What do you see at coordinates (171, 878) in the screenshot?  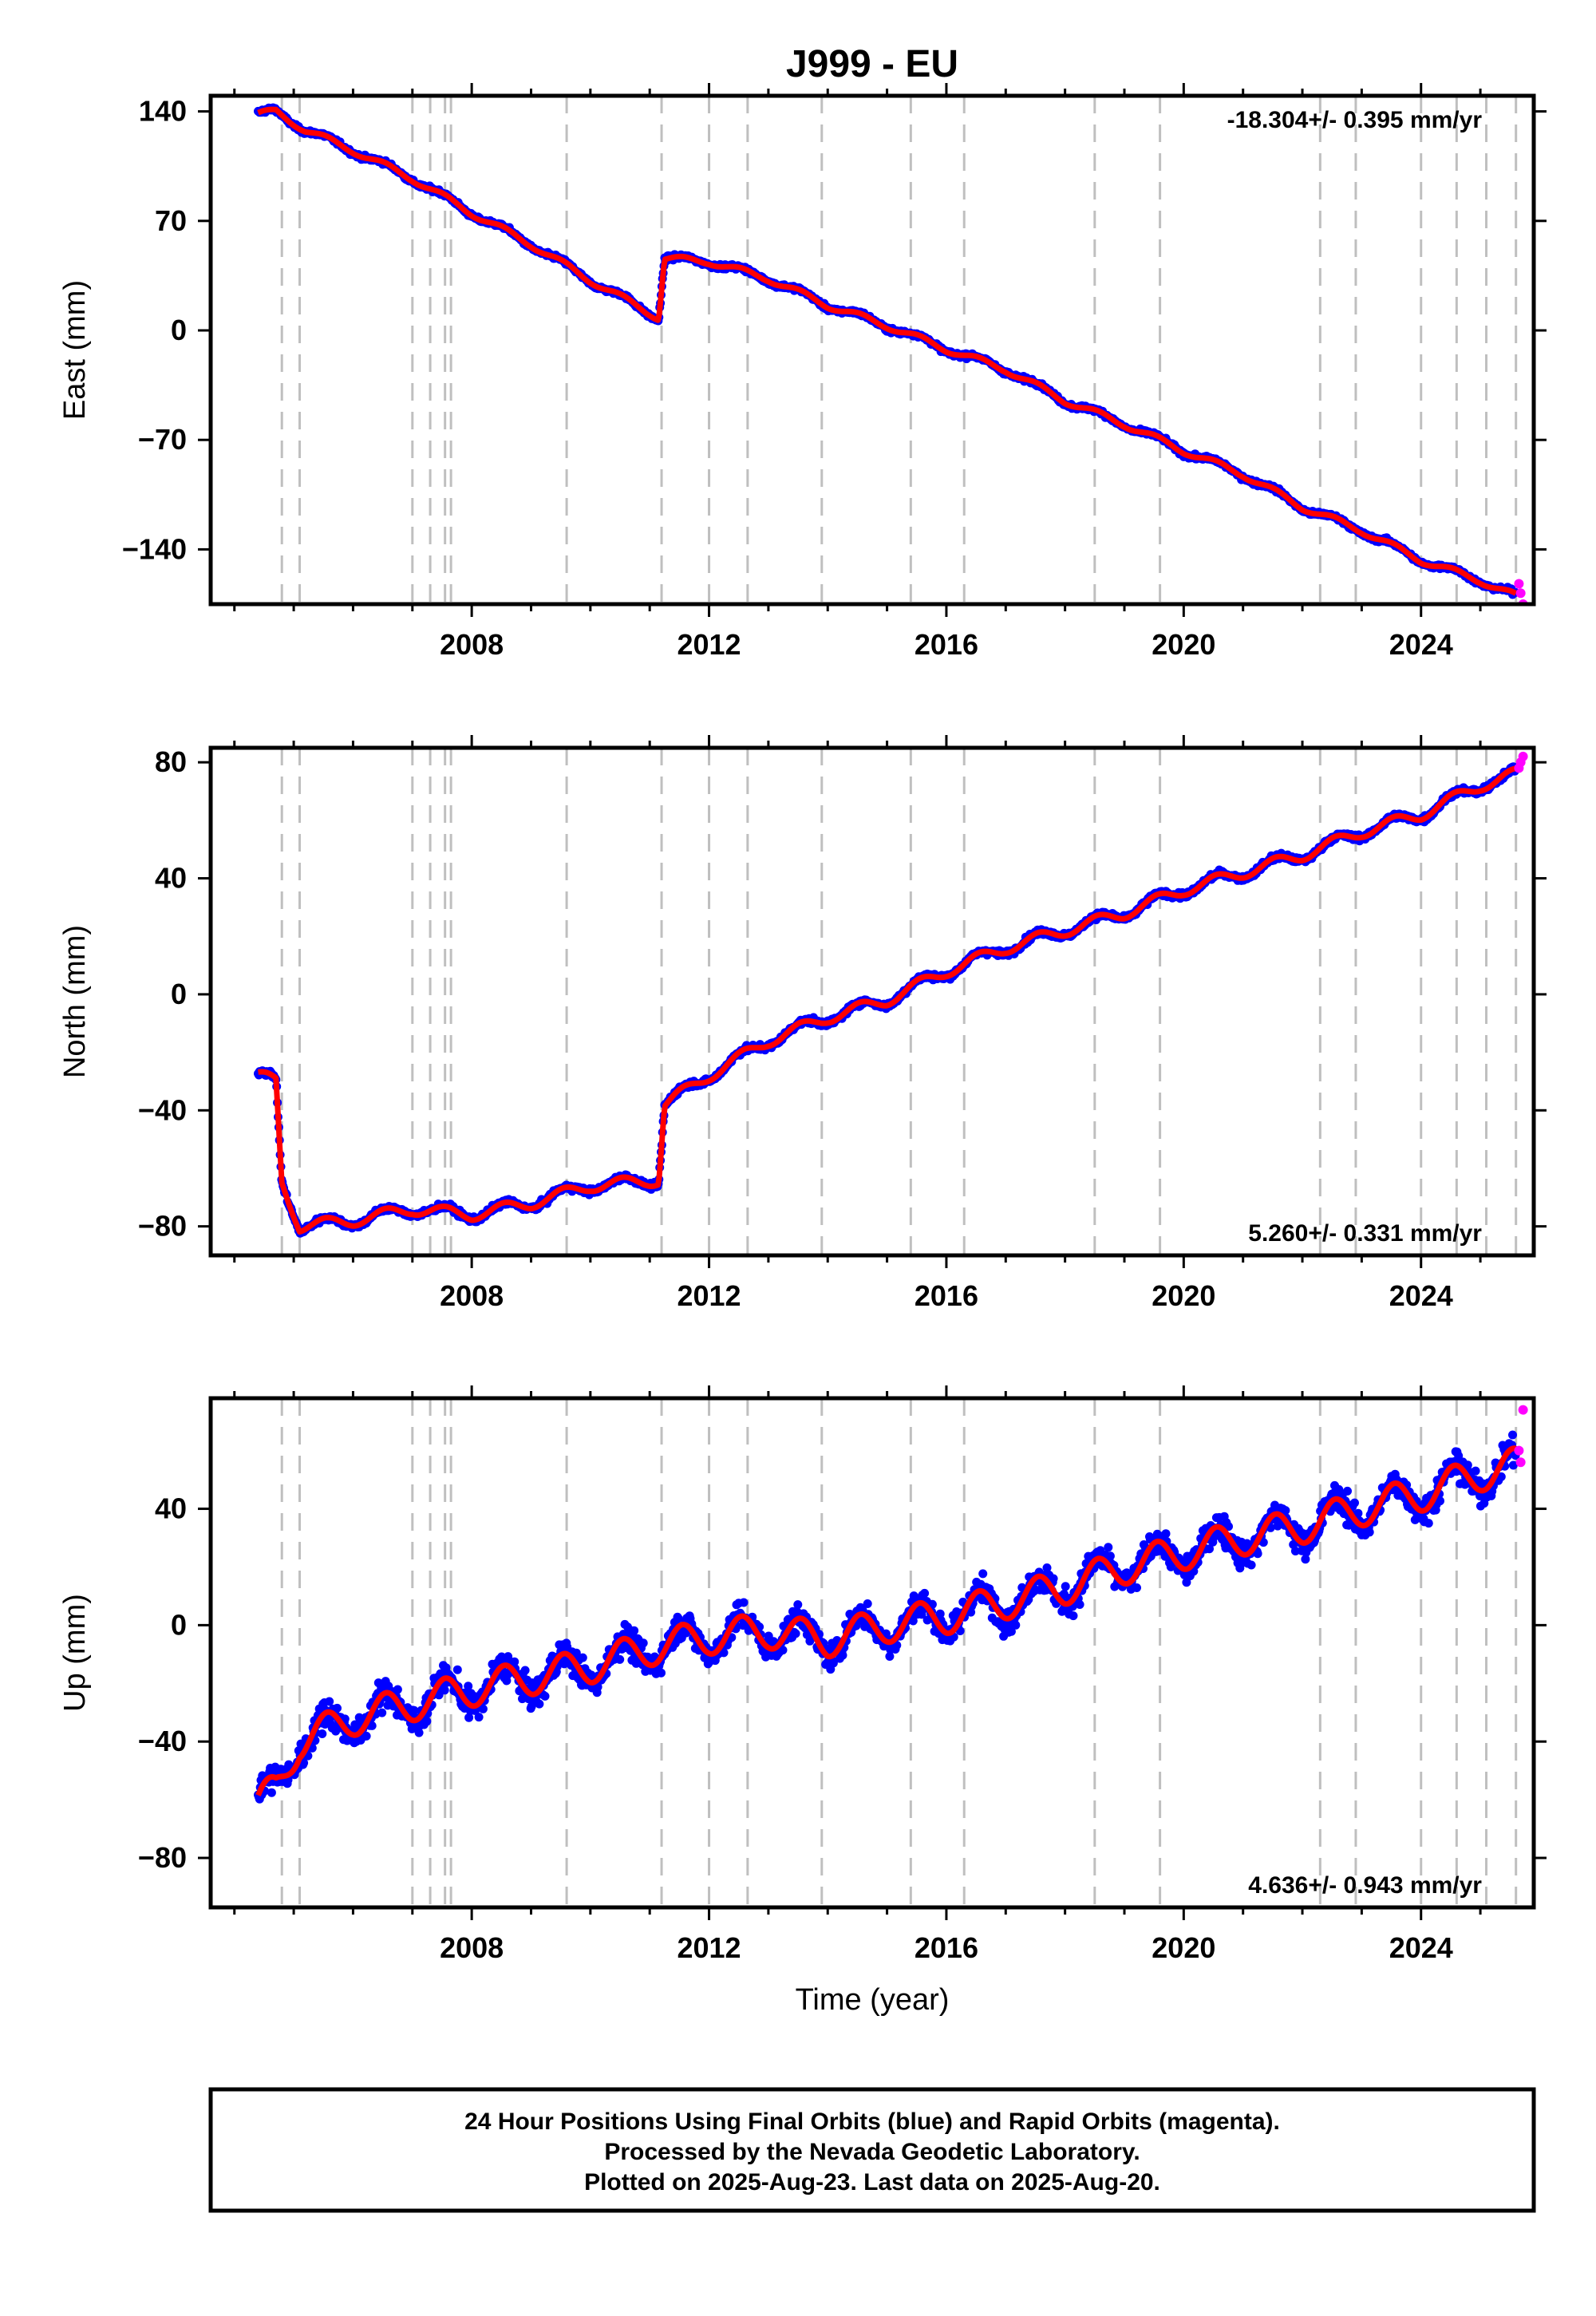 I see `y-tick-label: 40` at bounding box center [171, 878].